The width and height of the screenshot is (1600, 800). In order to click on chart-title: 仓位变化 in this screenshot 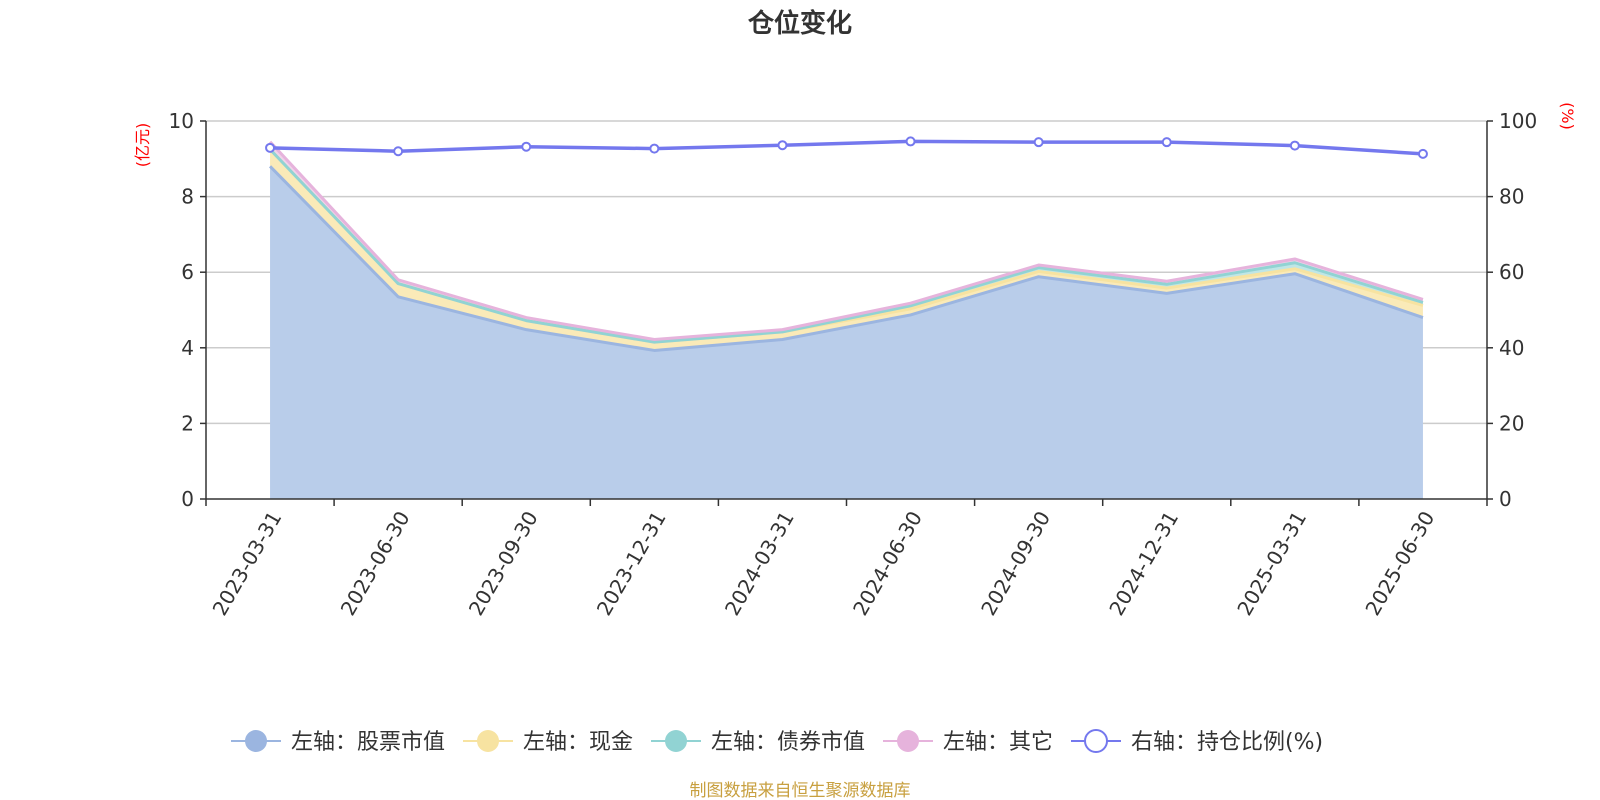, I will do `click(799, 23)`.